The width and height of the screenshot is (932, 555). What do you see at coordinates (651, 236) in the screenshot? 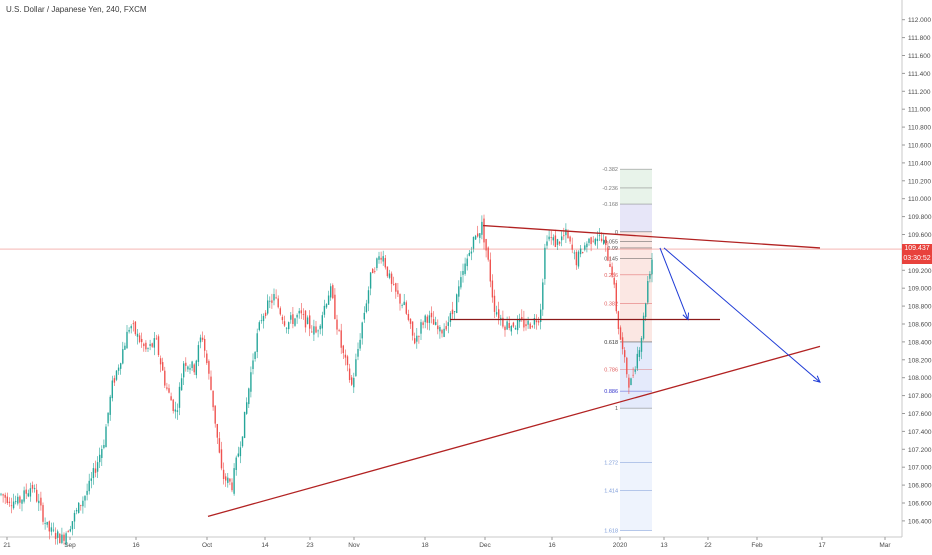
I see `trendline-upper-resistance` at bounding box center [651, 236].